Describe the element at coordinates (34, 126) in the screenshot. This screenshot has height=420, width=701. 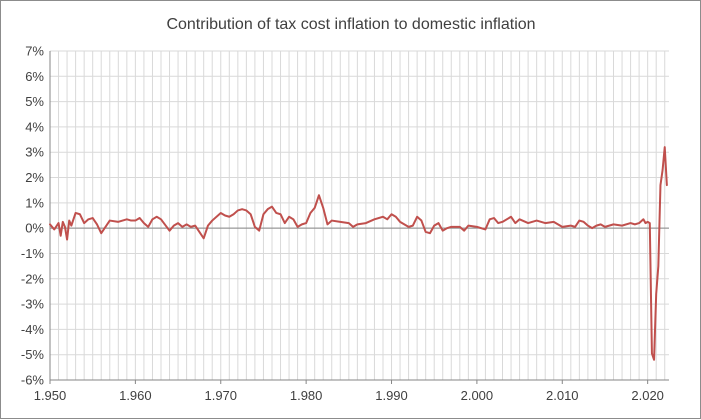
I see `y-tick-label: 4%` at that location.